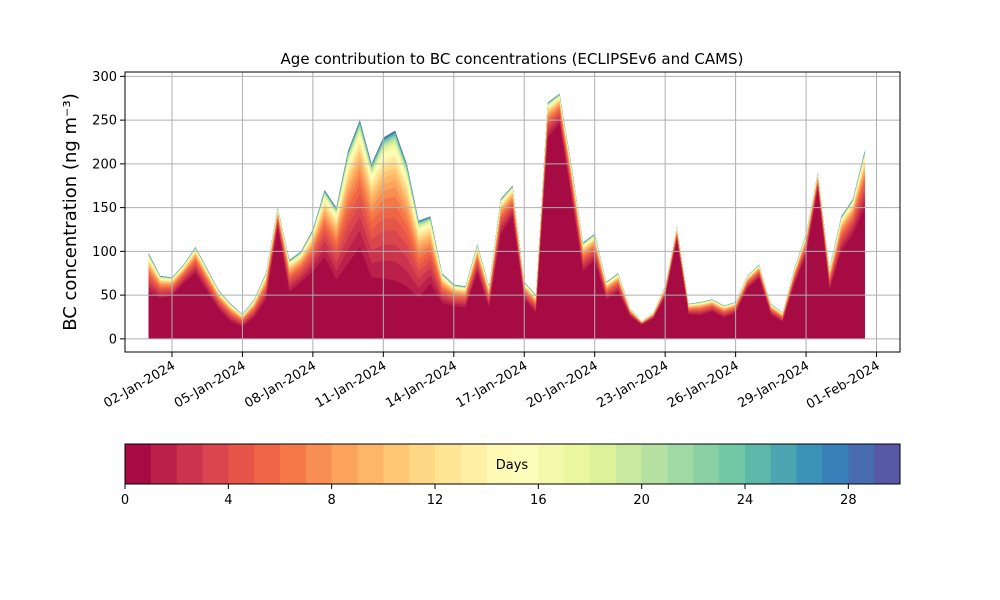 The width and height of the screenshot is (1000, 600). Describe the element at coordinates (562, 384) in the screenshot. I see `x-tick-label: 20-Jan-2024` at that location.